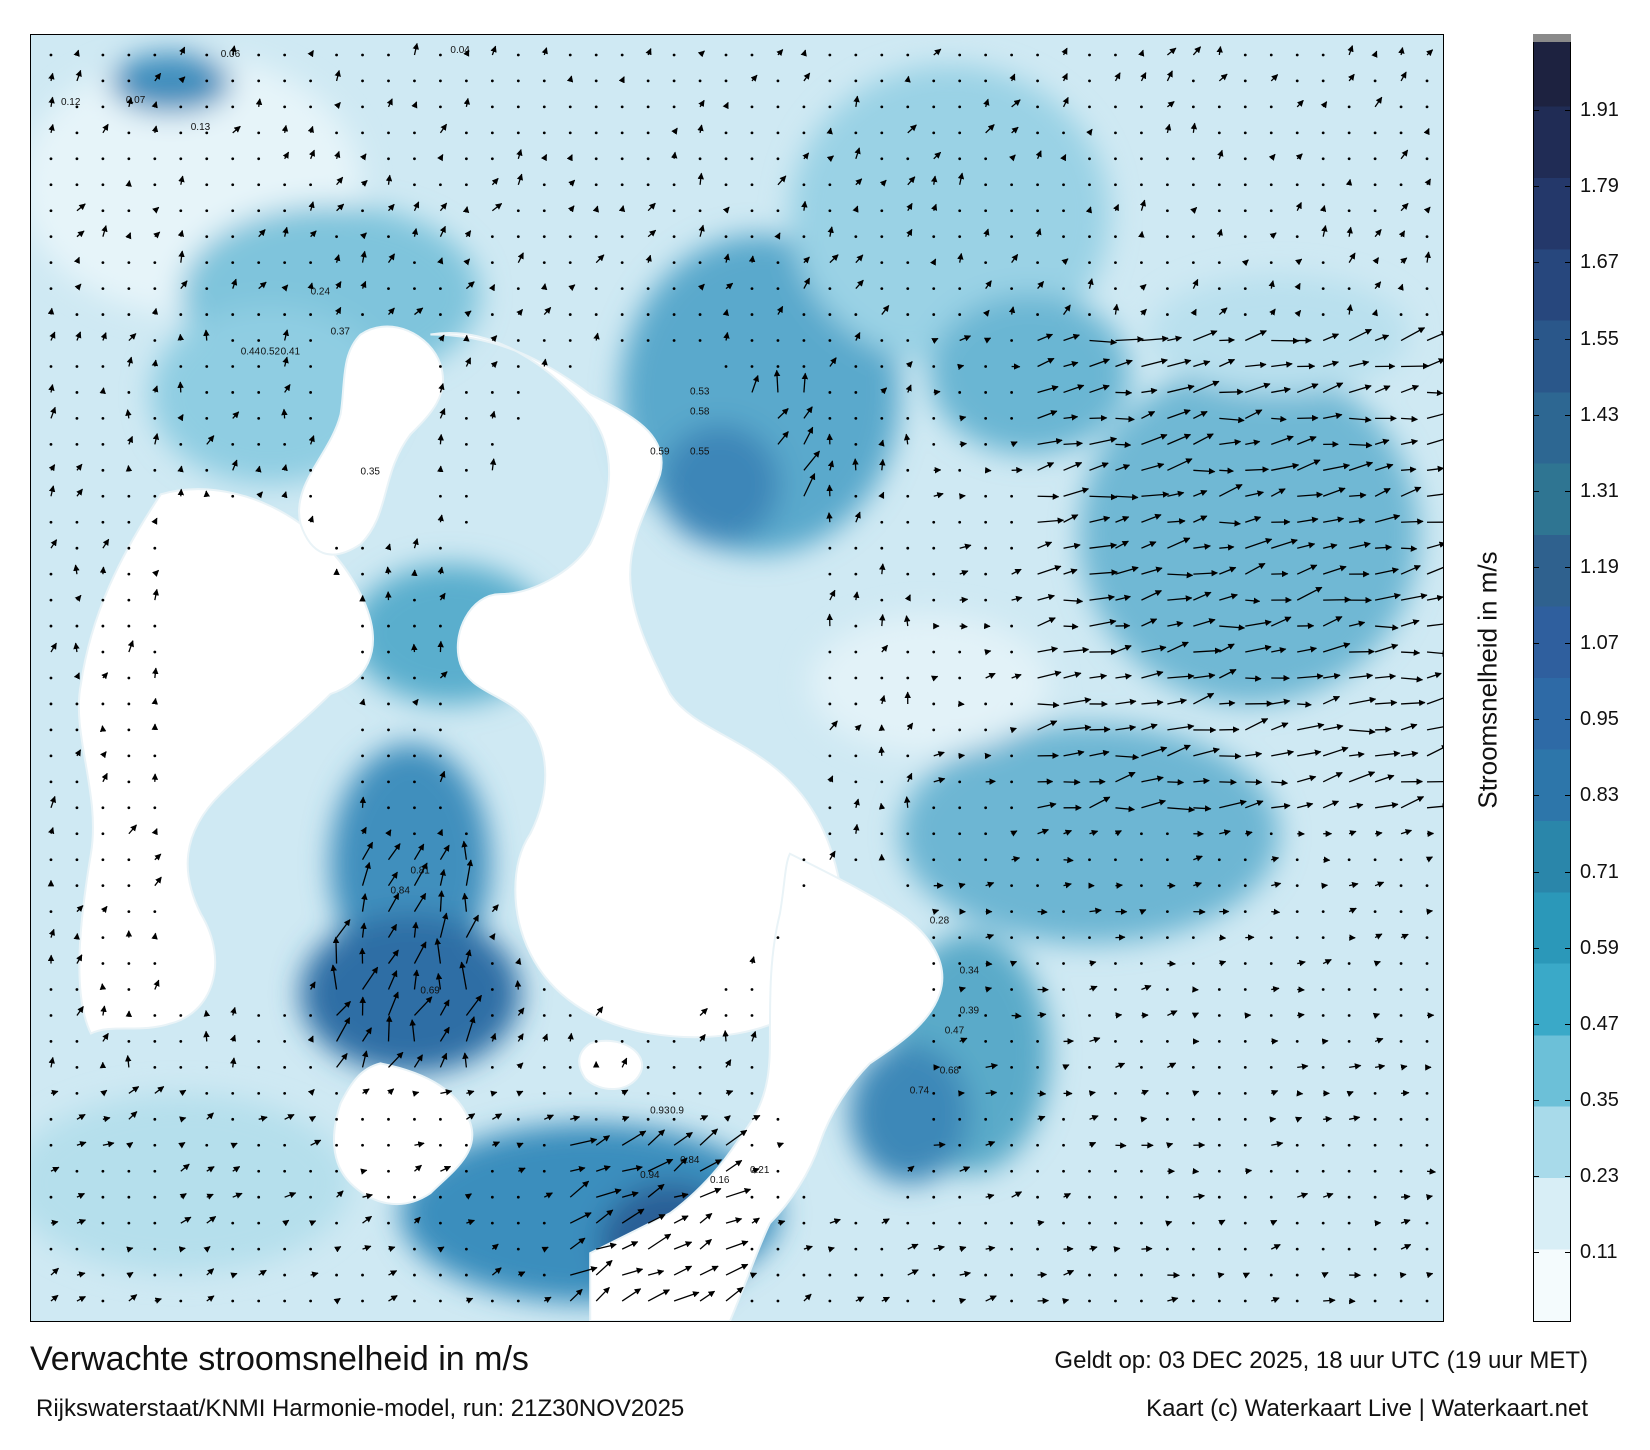  Describe the element at coordinates (460, 50) in the screenshot. I see `speed-value-label: 0.04` at that location.